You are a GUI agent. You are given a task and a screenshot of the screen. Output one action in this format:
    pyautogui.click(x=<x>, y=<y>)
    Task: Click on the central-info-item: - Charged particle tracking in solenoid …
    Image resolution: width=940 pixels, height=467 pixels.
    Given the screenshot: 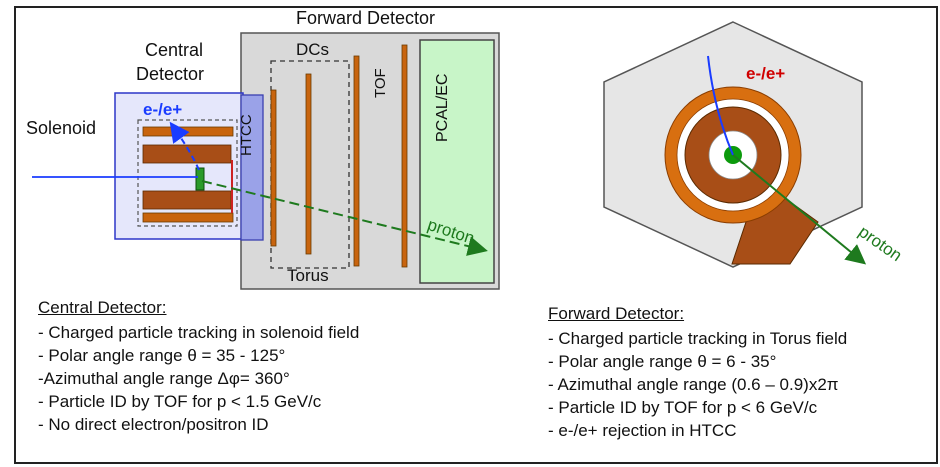 What is the action you would take?
    pyautogui.click(x=199, y=332)
    